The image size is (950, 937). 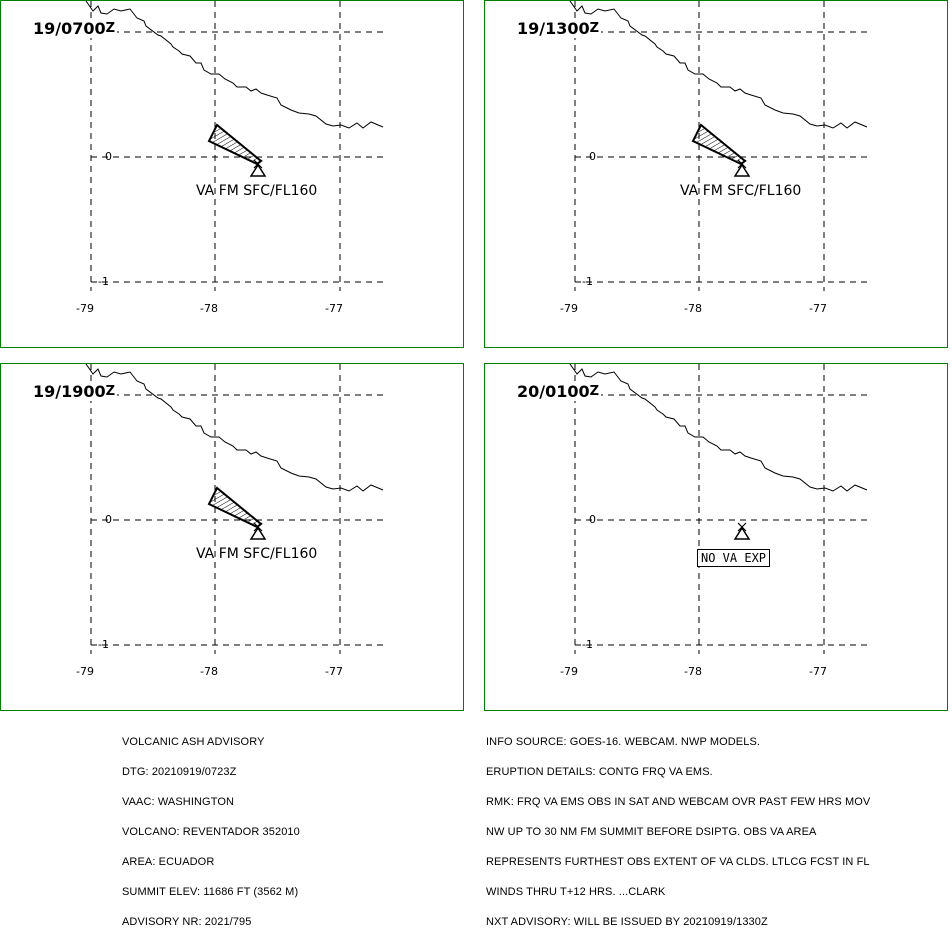 What do you see at coordinates (69, 391) in the screenshot?
I see `valid-time-text: 19/1900` at bounding box center [69, 391].